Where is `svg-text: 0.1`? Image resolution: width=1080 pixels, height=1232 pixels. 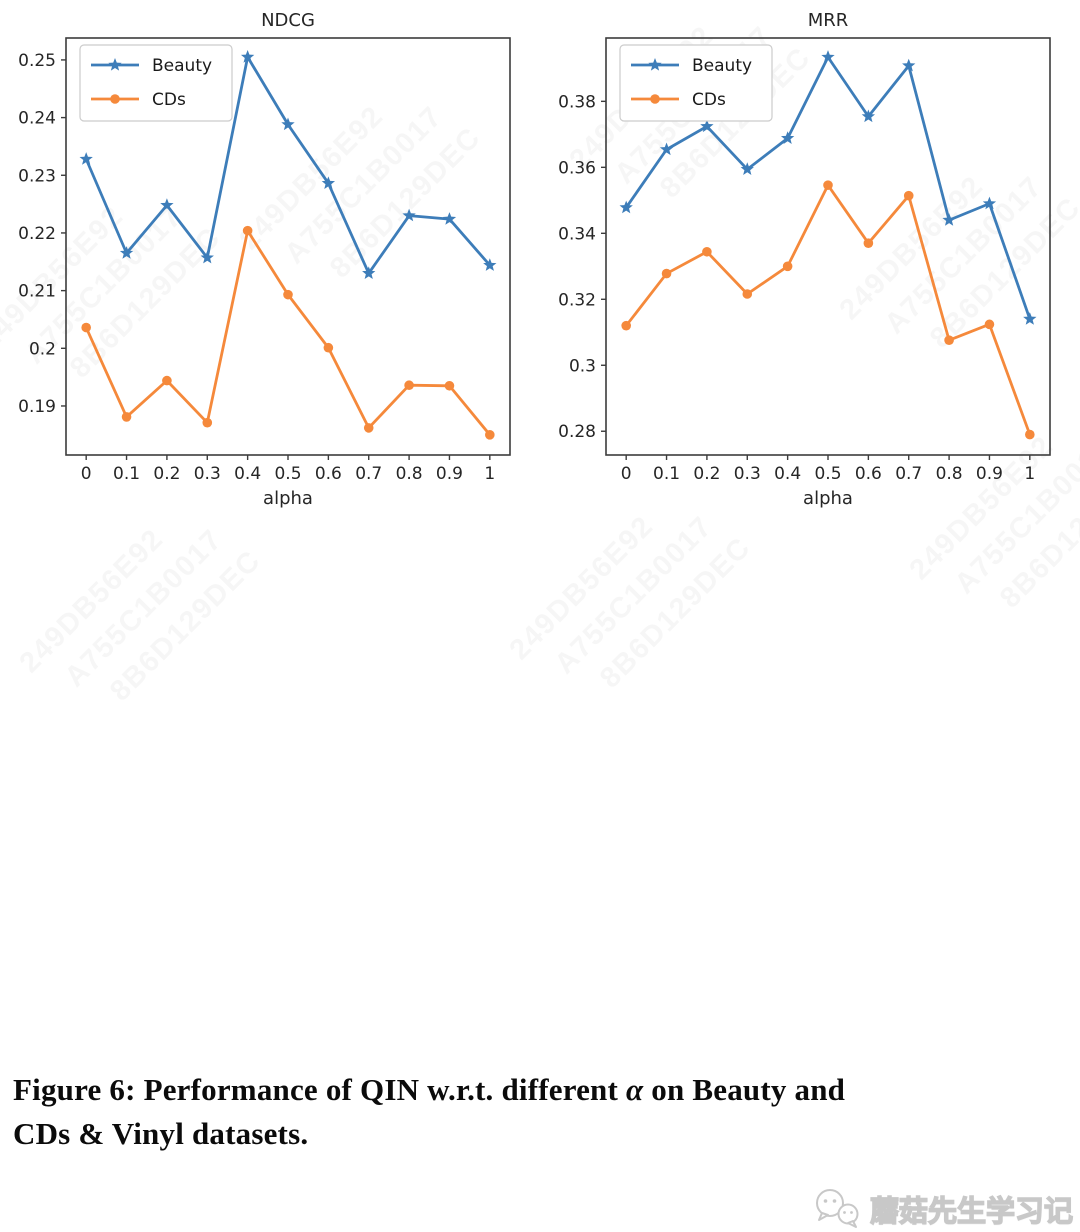 svg-text: 0.1 is located at coordinates (126, 474).